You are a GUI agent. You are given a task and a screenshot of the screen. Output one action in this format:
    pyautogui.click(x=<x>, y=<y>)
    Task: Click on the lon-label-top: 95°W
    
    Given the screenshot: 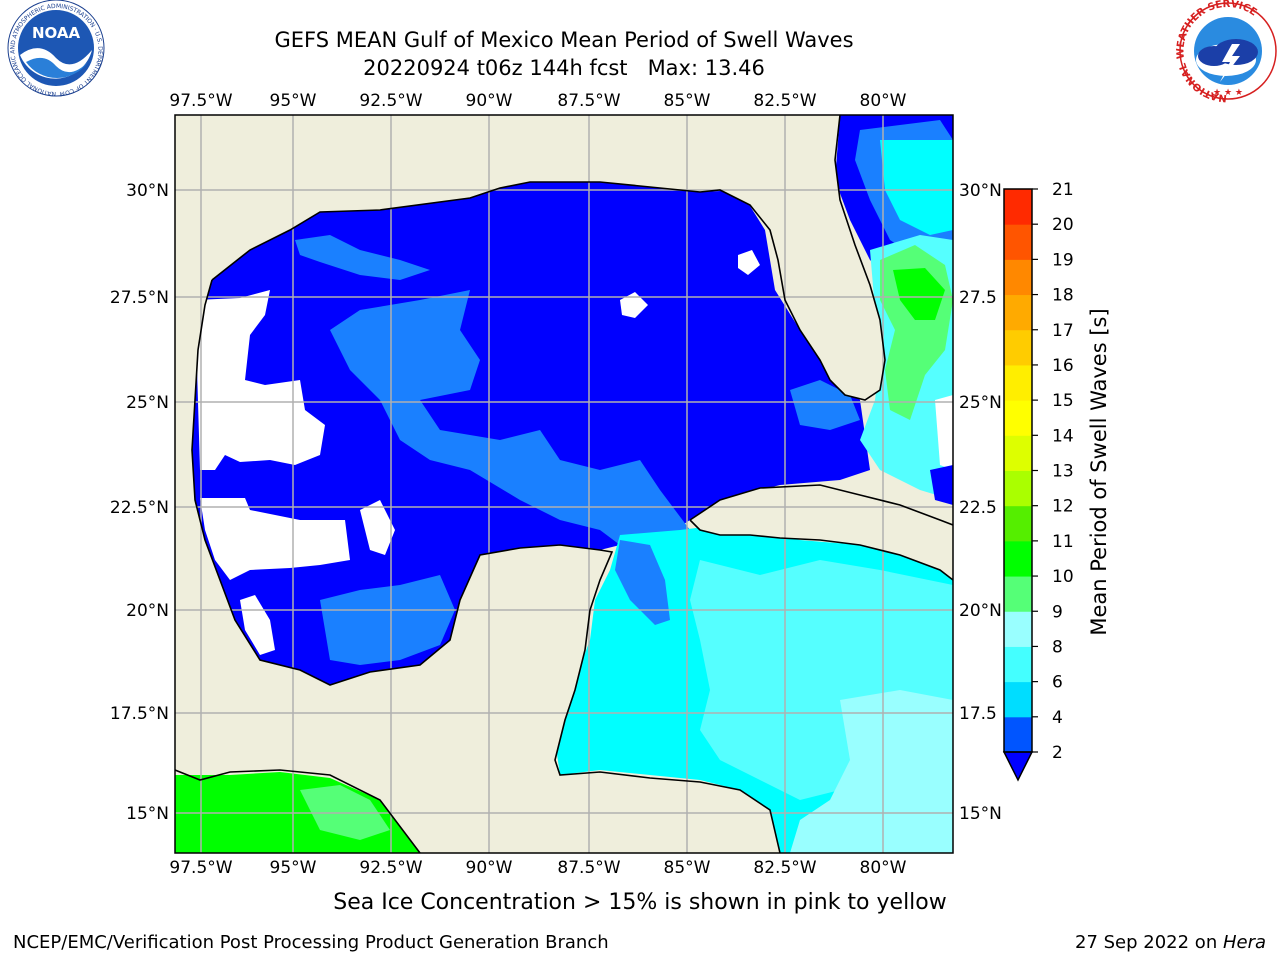 What is the action you would take?
    pyautogui.click(x=293, y=101)
    